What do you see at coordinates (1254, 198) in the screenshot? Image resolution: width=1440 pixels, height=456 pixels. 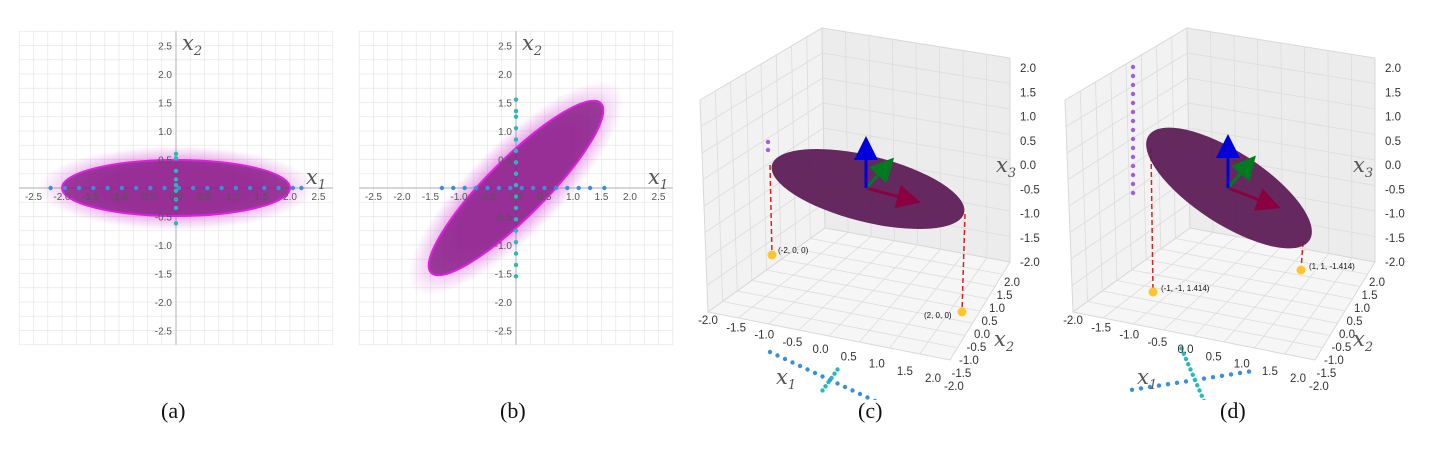 I see `arrow-x1-d` at bounding box center [1254, 198].